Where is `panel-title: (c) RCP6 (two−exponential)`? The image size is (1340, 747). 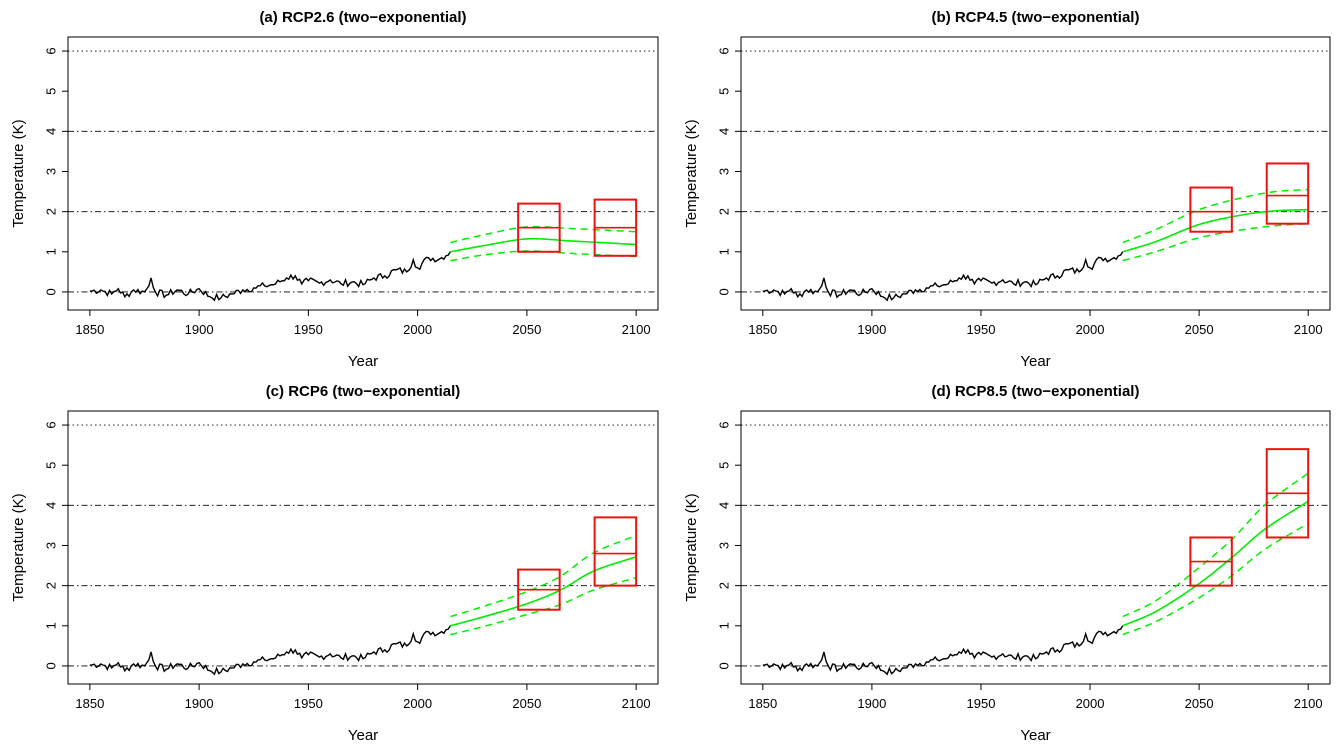 panel-title: (c) RCP6 (two−exponential) is located at coordinates (363, 391).